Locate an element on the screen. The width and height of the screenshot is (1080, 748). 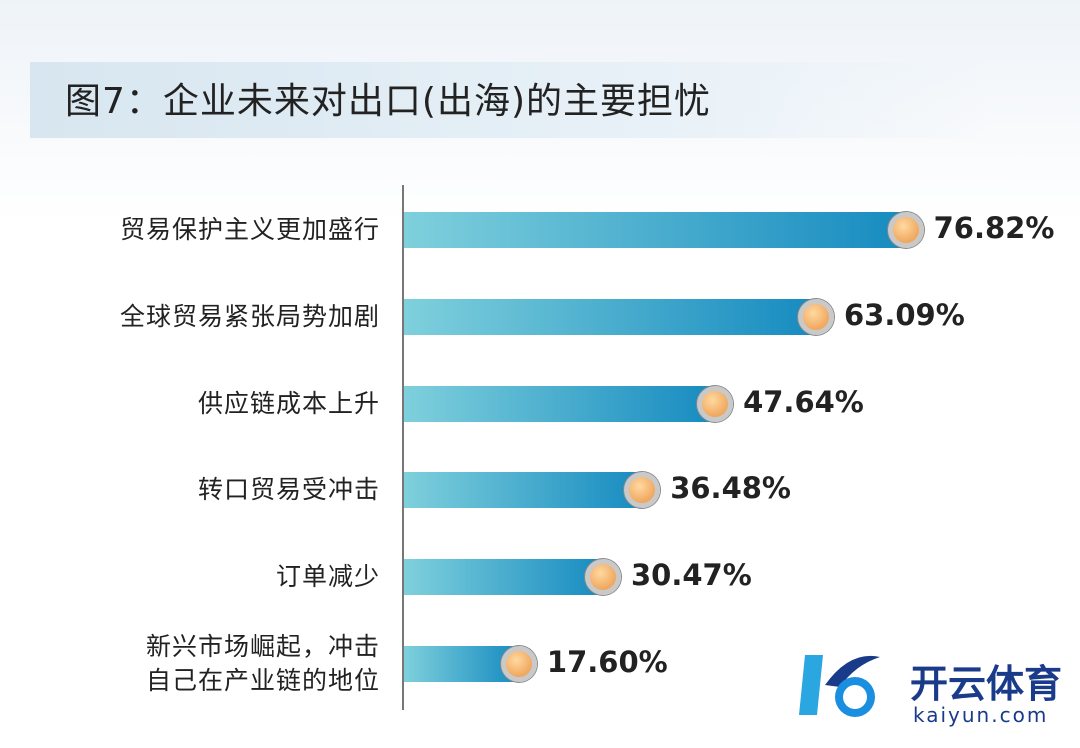
y-tick-label: 供应链成本上升 is located at coordinates (288, 403).